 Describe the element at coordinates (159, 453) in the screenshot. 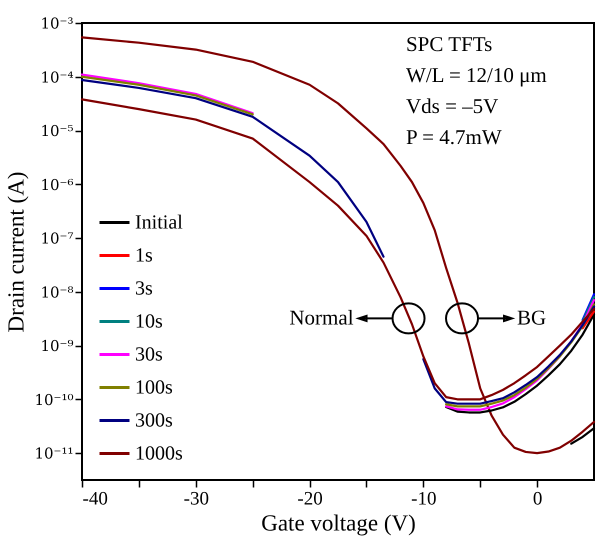

I see `legend-label: 1000s` at that location.